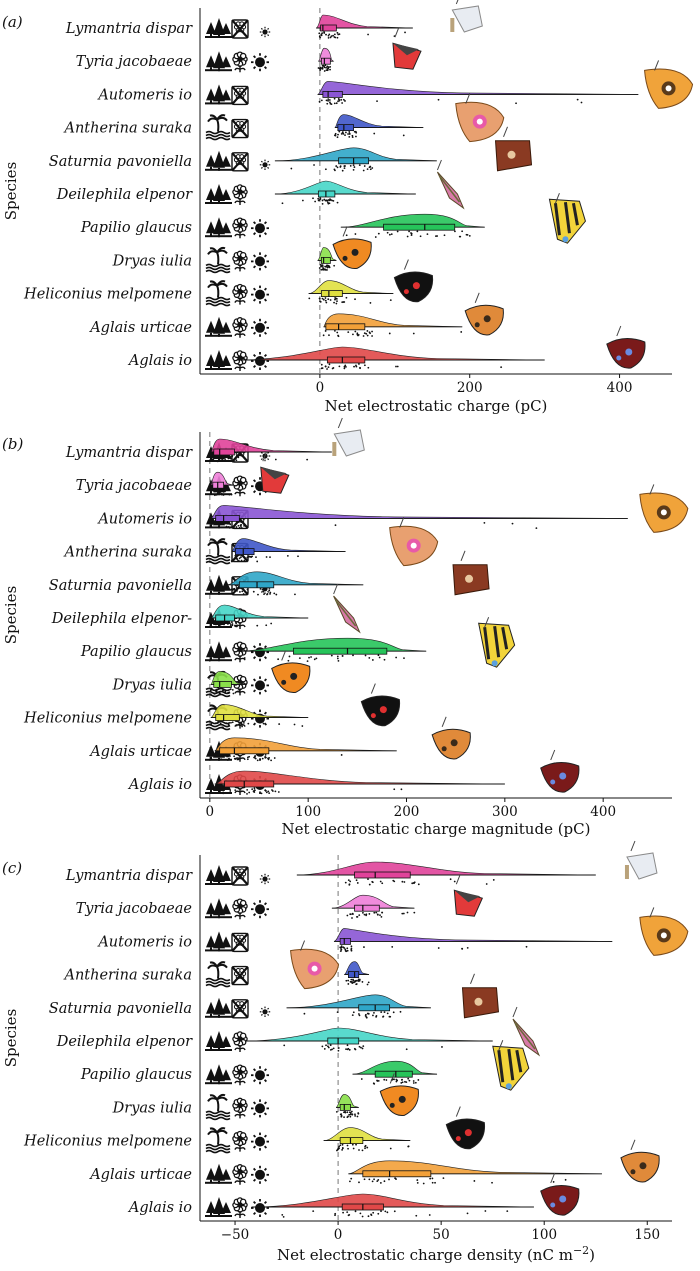 The height and width of the screenshot is (1271, 700). Describe the element at coordinates (107, 719) in the screenshot. I see `species-label: Heliconius melpomene` at that location.